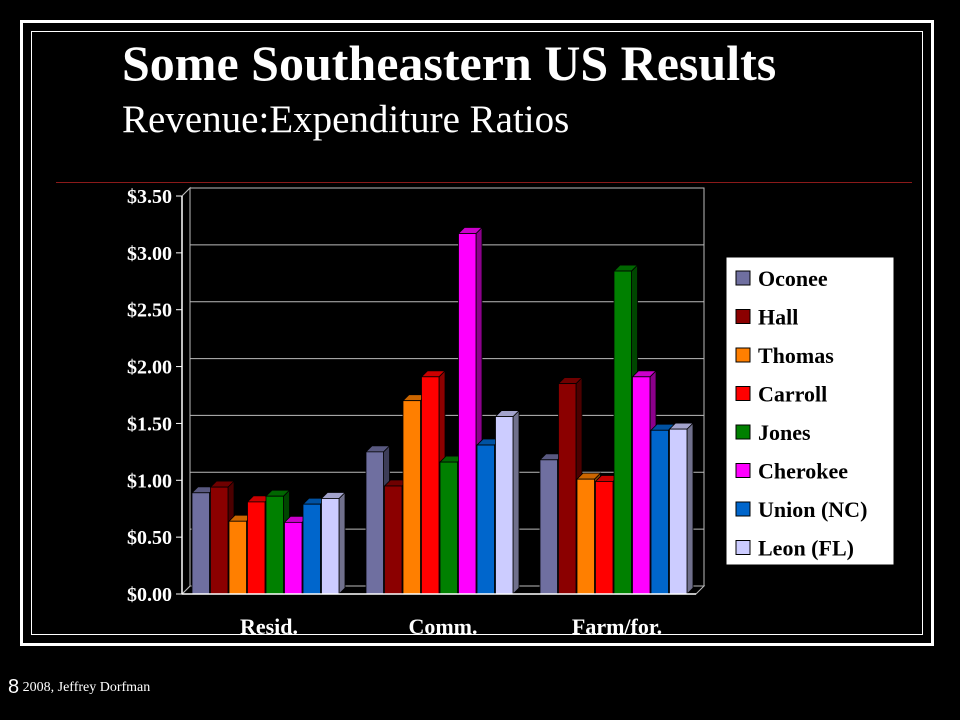  Describe the element at coordinates (149, 368) in the screenshot. I see `y-tick-label: $2.00` at that location.